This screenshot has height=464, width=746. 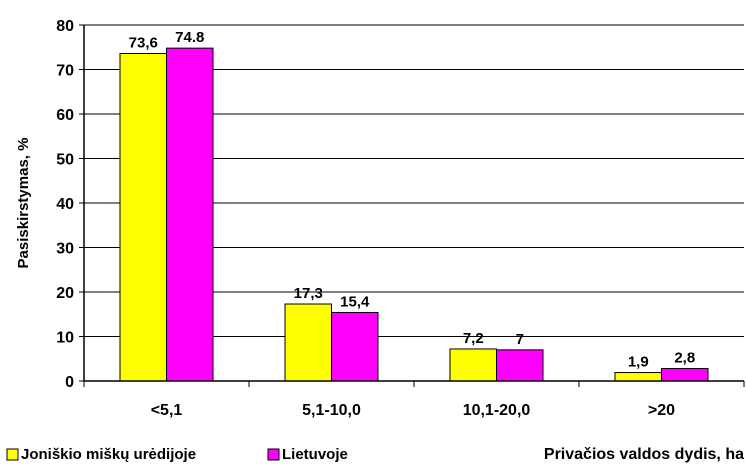 I want to click on x-tick-label: 5,1-10,0, so click(x=331, y=410).